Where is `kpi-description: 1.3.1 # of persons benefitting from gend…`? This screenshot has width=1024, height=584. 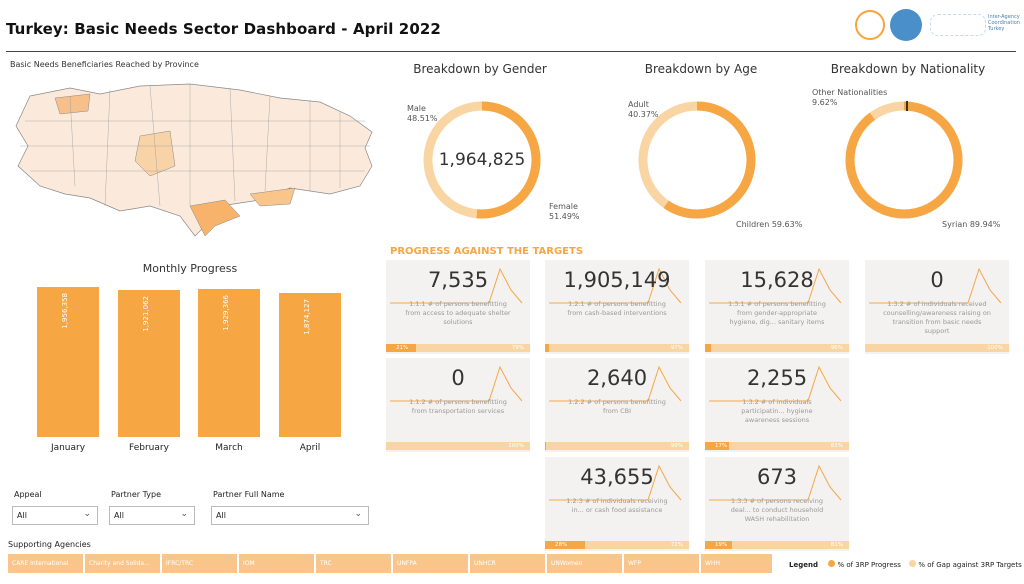 kpi-description: 1.3.1 # of persons benefitting from gend… is located at coordinates (777, 313).